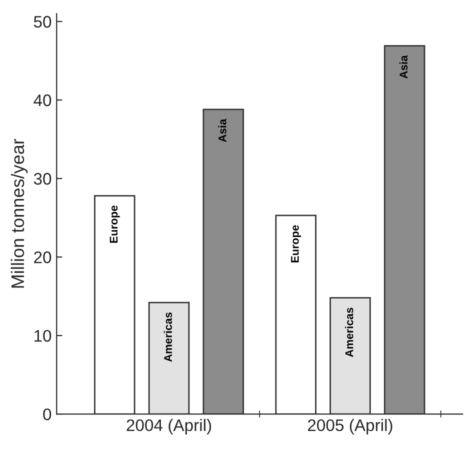  Describe the element at coordinates (350, 426) in the screenshot. I see `x-tick-label: 2005 (April)` at that location.